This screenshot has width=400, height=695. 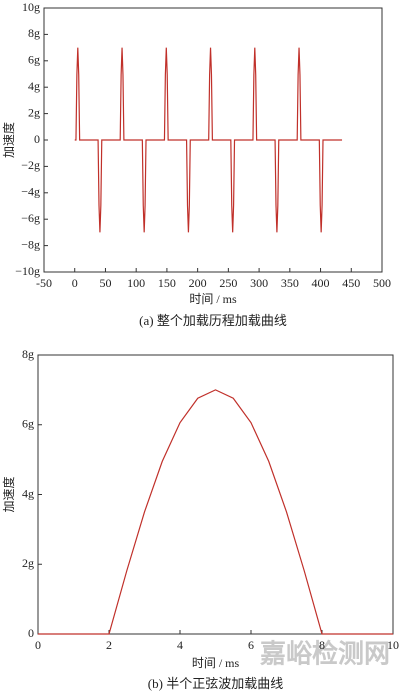 I want to click on y-tick-label: −4g, so click(x=30, y=192).